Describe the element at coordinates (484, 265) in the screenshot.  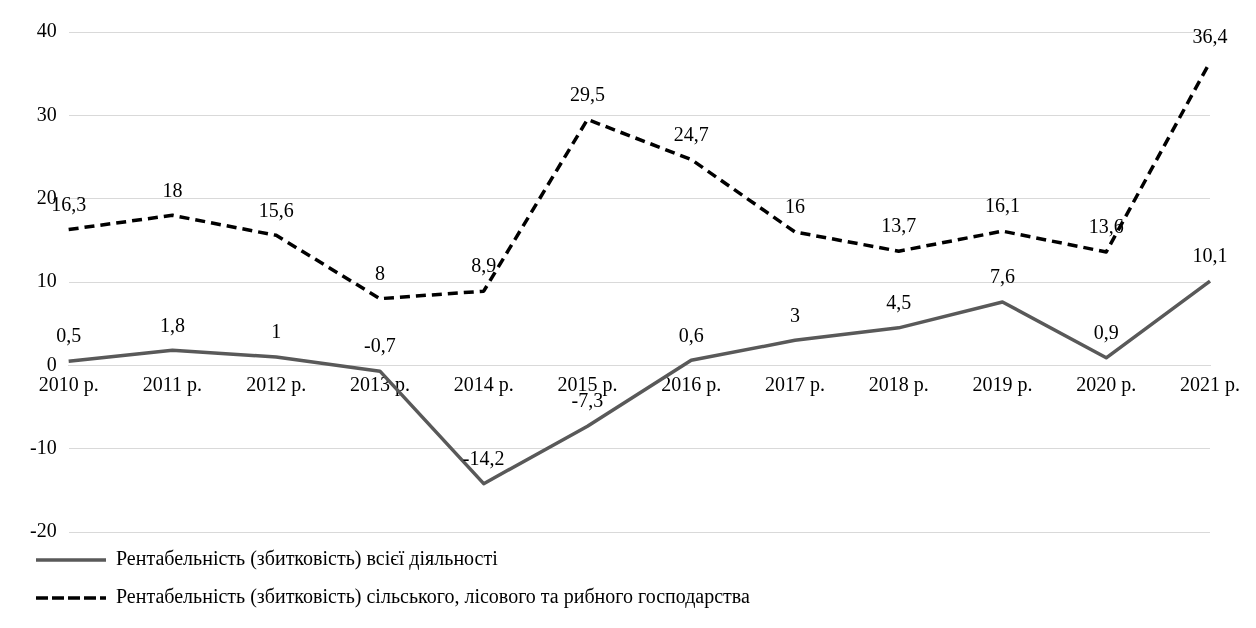
I see `data-label: 8,9` at that location.